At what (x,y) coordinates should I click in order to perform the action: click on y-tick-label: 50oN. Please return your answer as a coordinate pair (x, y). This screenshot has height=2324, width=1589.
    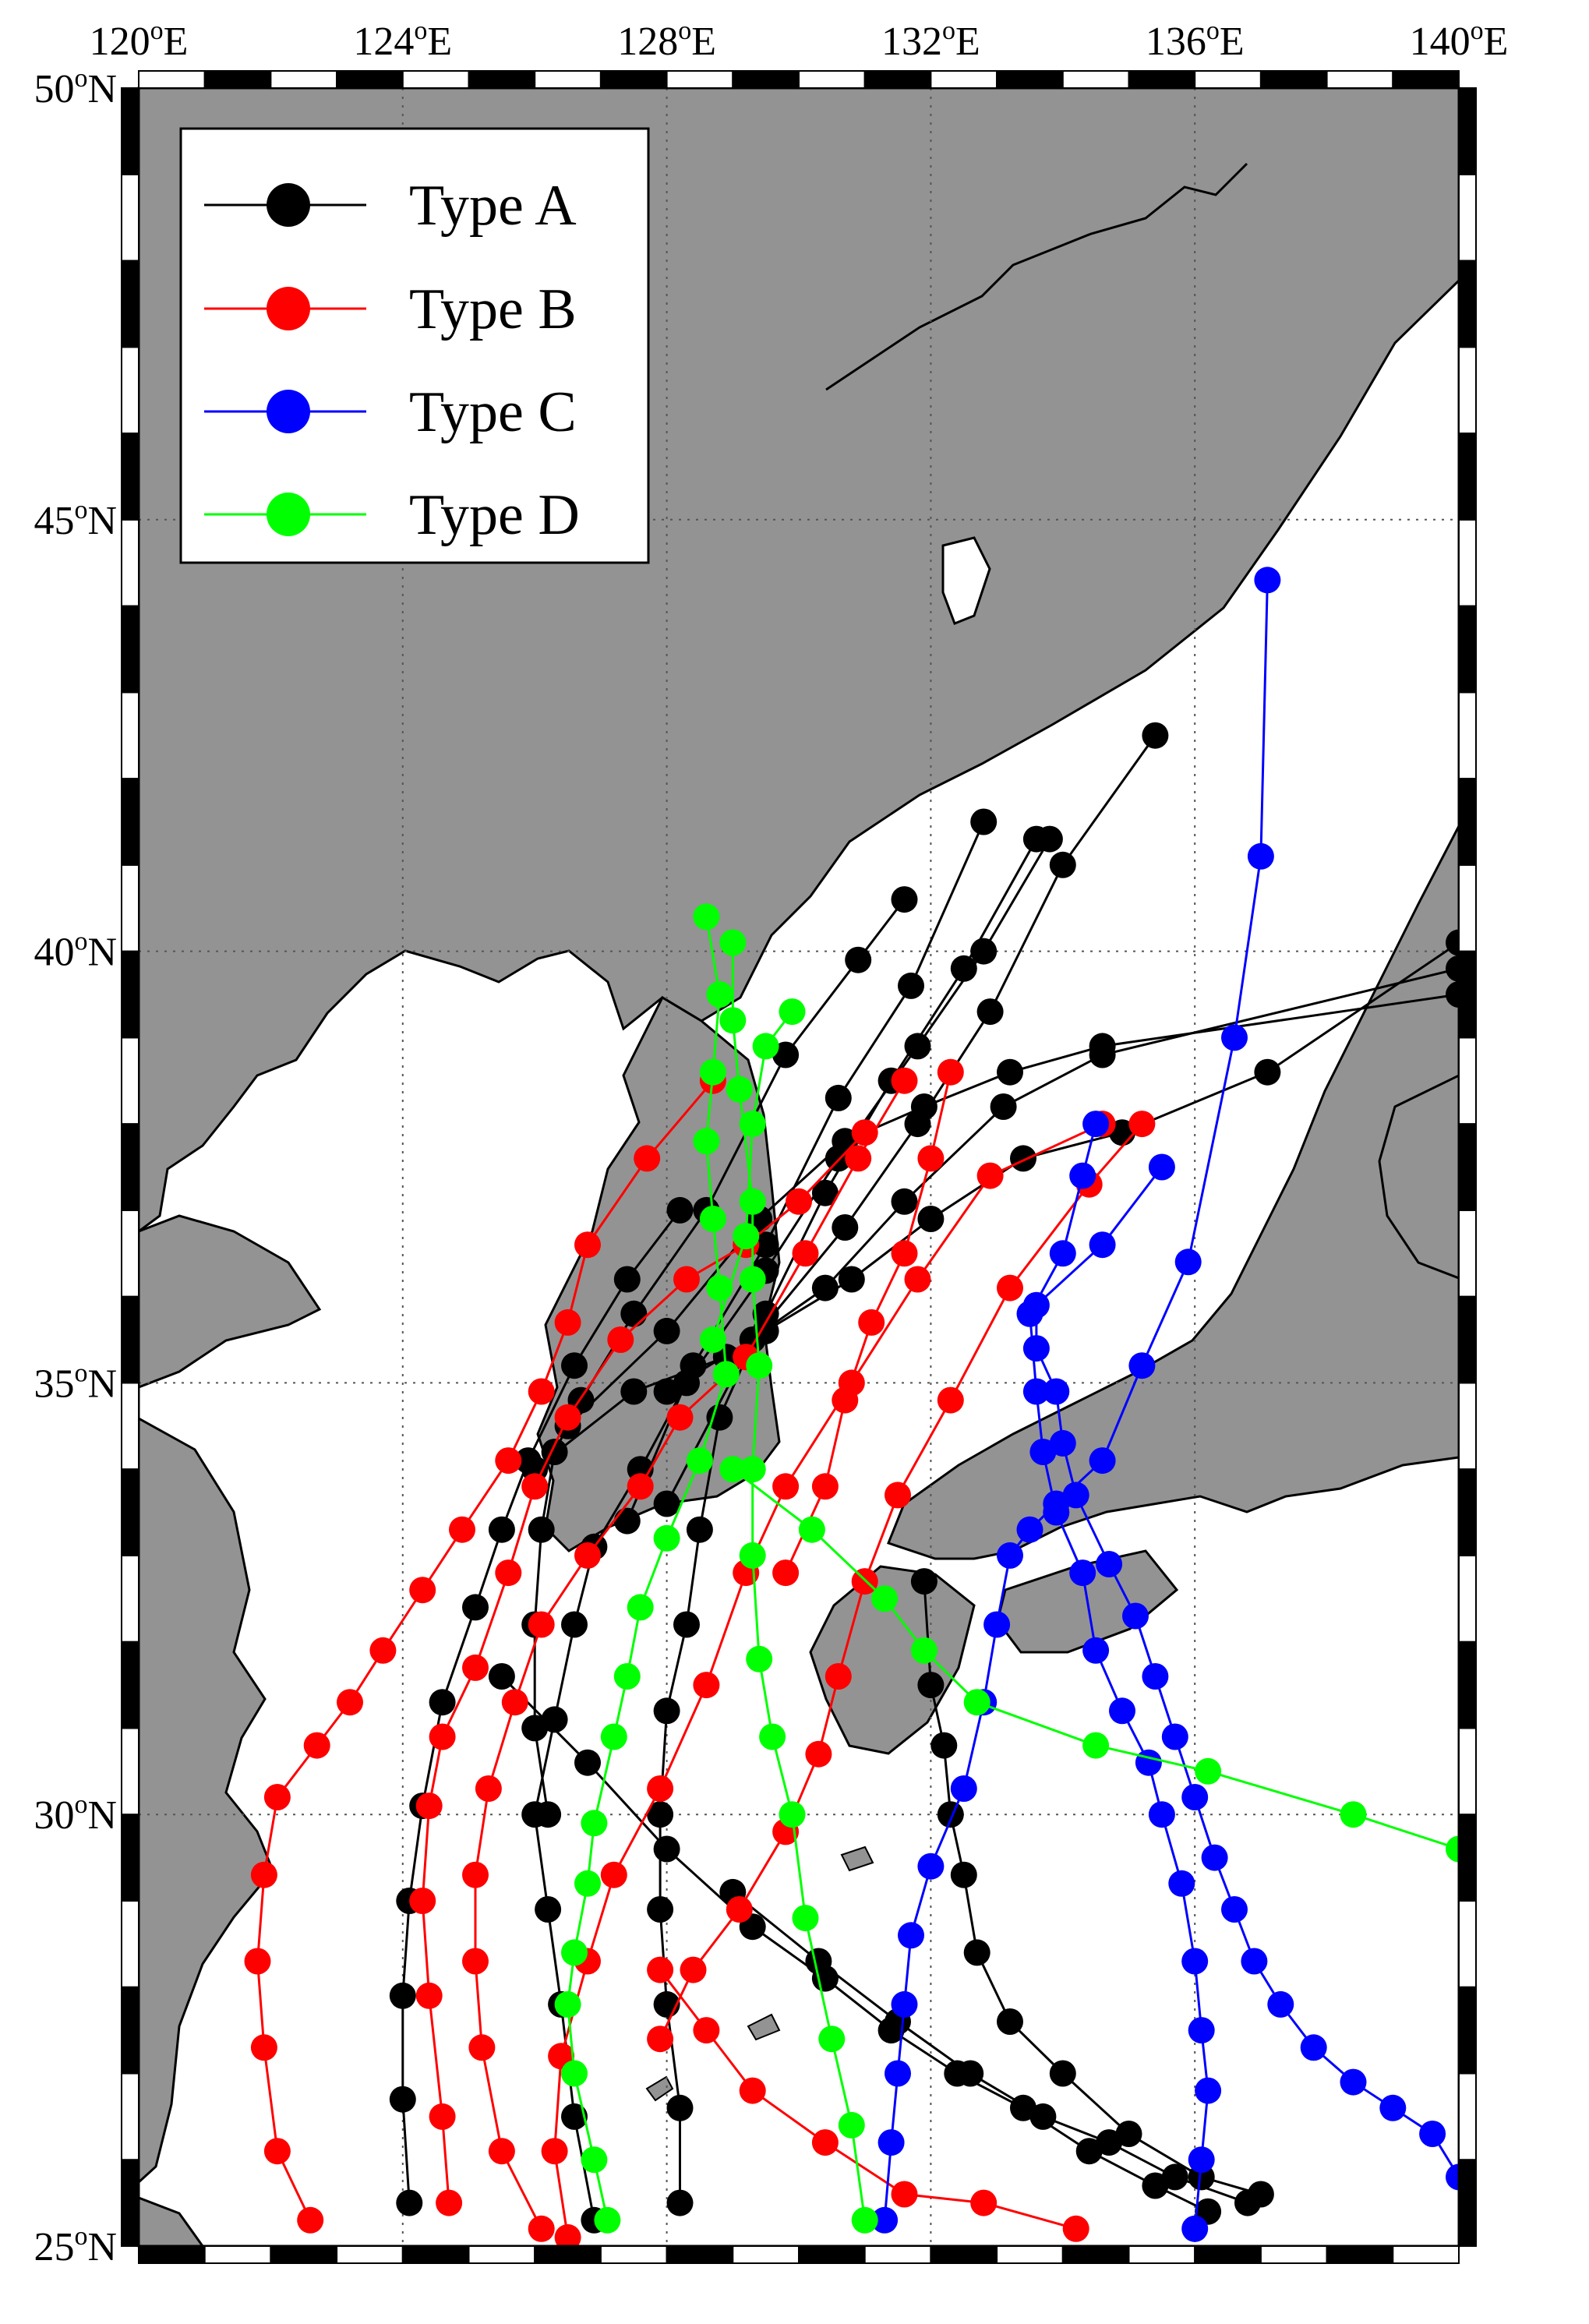
    Looking at the image, I should click on (75, 87).